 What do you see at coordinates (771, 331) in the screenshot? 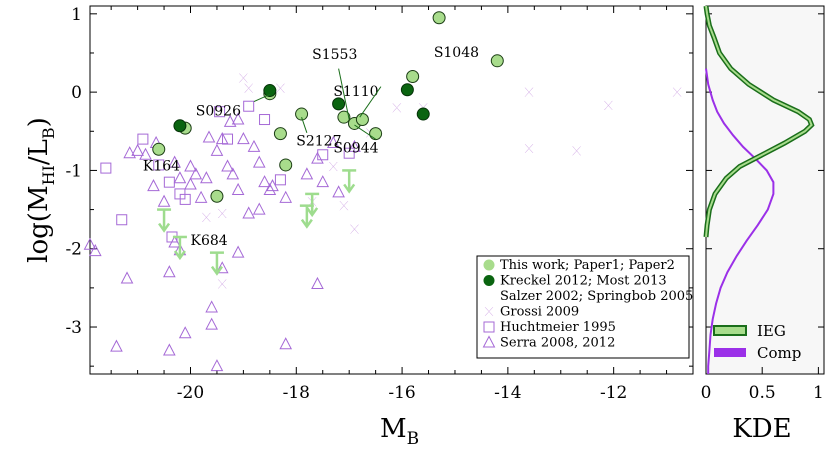
I see `kde-legend-ieg-label: IEG` at bounding box center [771, 331].